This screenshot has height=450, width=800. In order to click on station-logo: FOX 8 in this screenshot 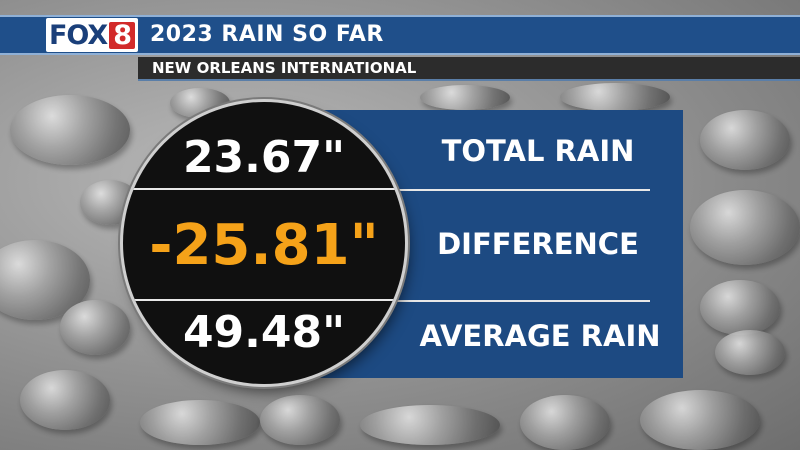, I will do `click(92, 35)`.